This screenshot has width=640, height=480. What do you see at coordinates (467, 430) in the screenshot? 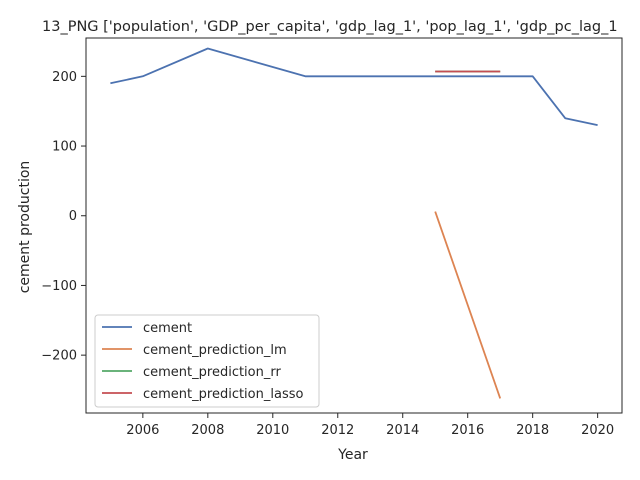
I see `x-tick-label: 2016` at bounding box center [467, 430].